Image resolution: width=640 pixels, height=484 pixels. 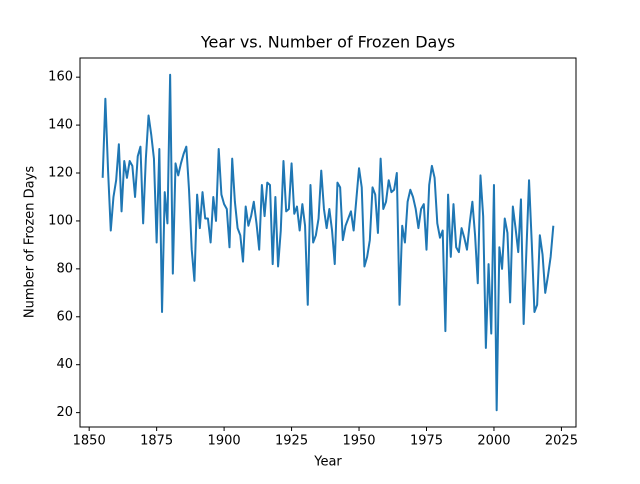 I want to click on x-tick-label: 2000, so click(x=493, y=441).